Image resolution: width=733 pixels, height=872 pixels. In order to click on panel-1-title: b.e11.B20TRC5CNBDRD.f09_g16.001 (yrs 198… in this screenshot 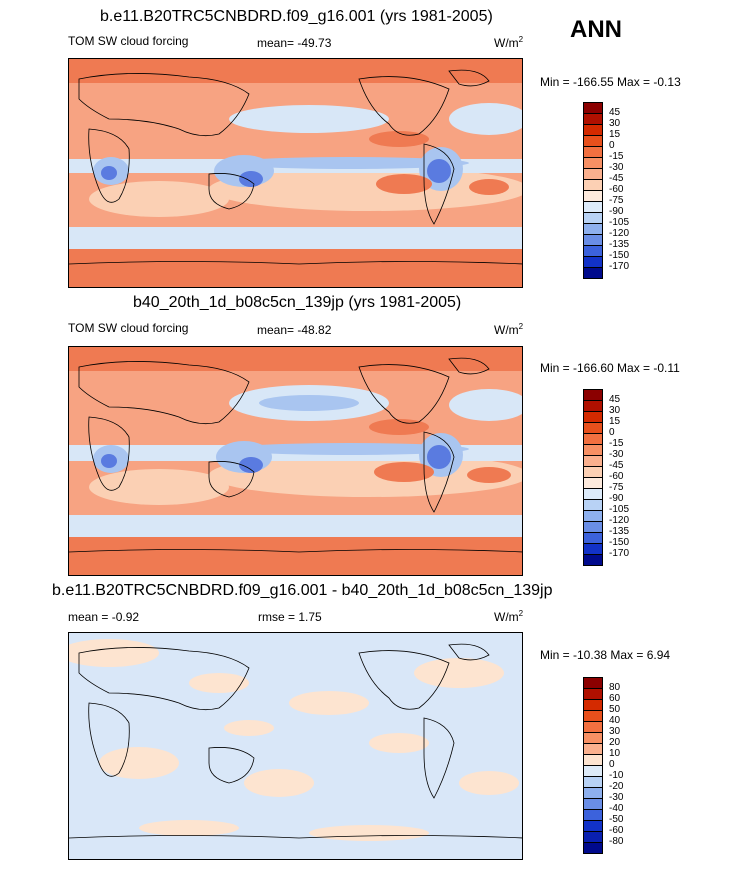, I will do `click(296, 16)`.